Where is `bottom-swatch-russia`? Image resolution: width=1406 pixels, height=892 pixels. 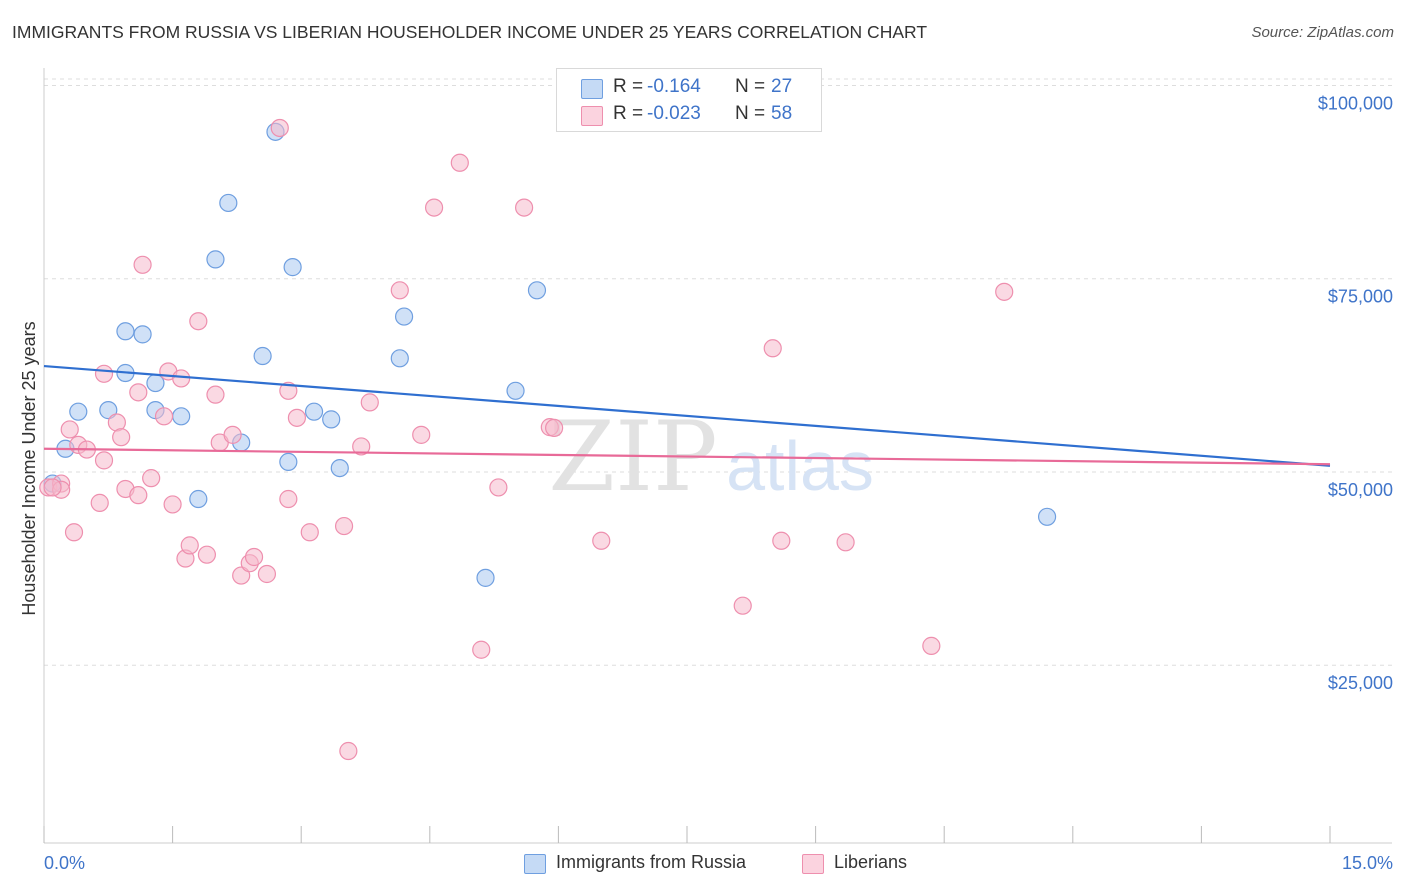 bottom-swatch-russia is located at coordinates (535, 864).